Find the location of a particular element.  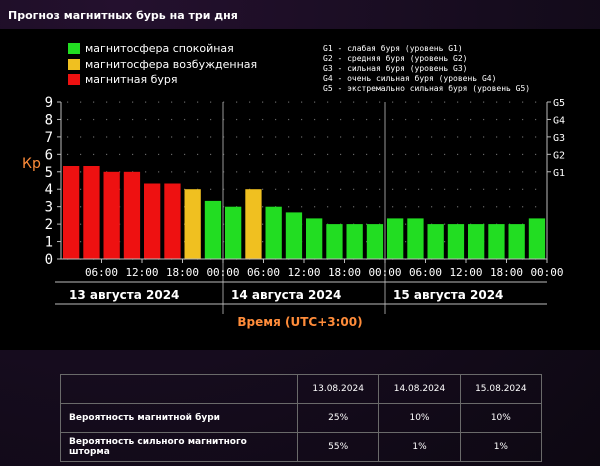

y-tick-label: 4 is located at coordinates (49, 190).